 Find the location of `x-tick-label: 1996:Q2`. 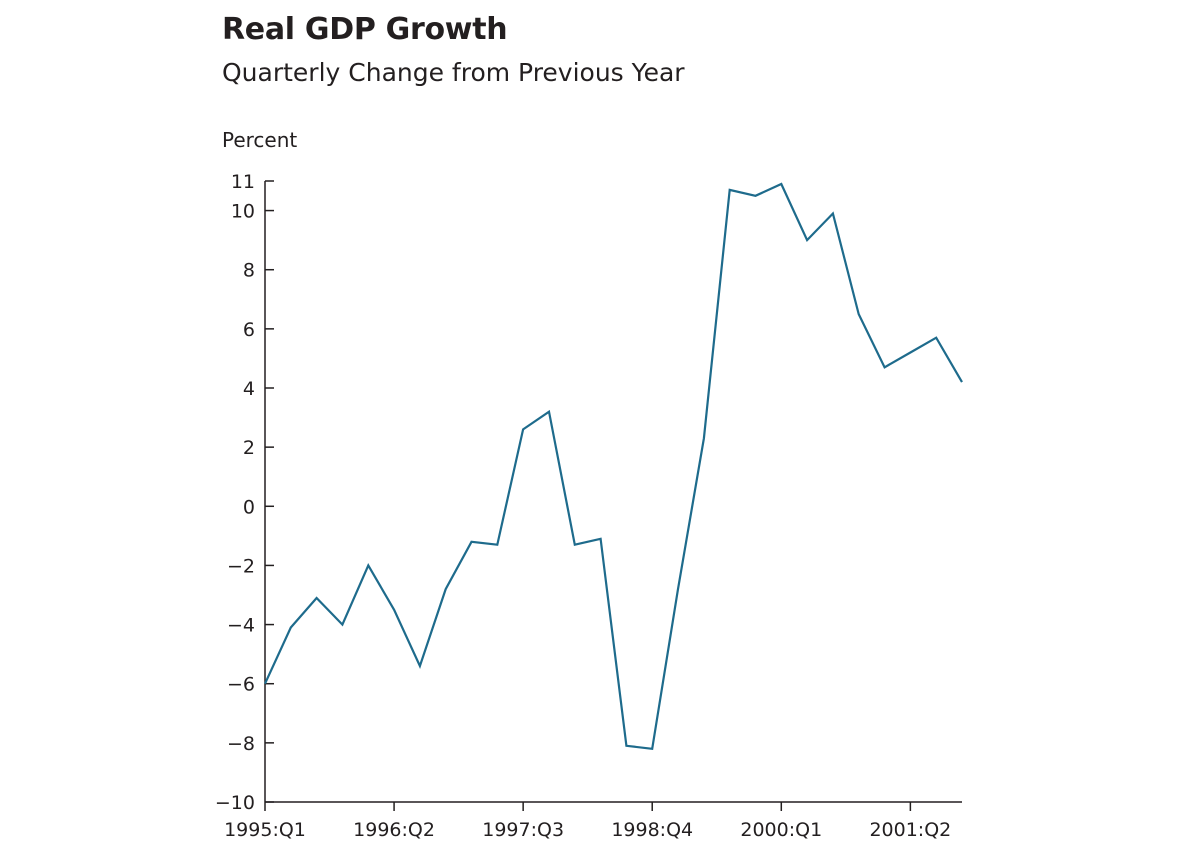

x-tick-label: 1996:Q2 is located at coordinates (394, 830).